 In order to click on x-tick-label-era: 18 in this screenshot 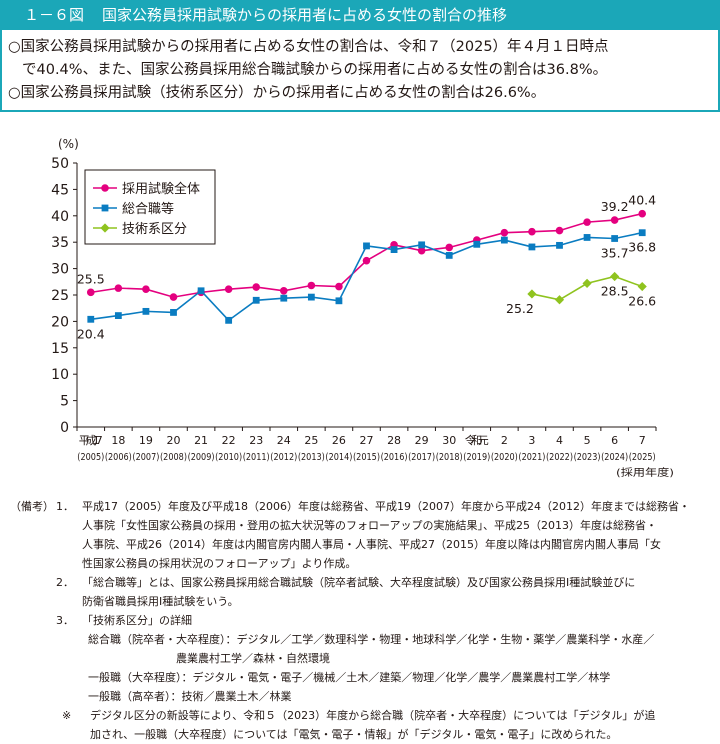, I will do `click(118, 440)`.